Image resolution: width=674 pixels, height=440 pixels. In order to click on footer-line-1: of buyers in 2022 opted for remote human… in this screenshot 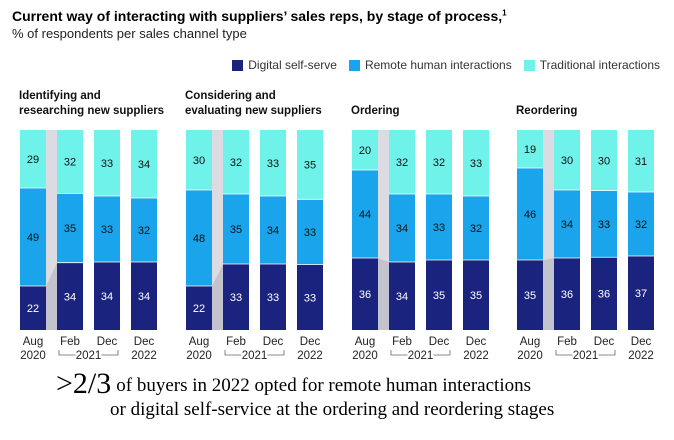, I will do `click(323, 385)`.